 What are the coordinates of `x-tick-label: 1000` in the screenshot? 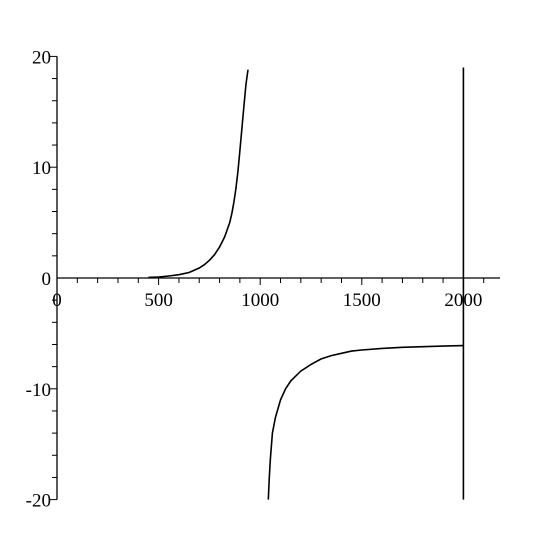 It's located at (260, 300).